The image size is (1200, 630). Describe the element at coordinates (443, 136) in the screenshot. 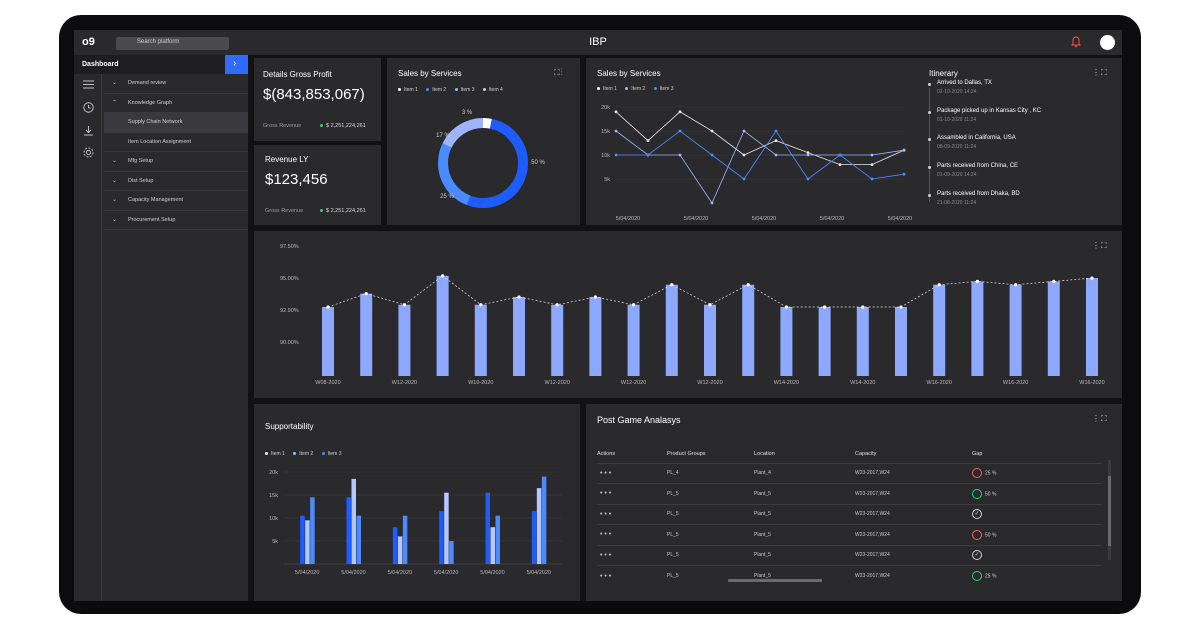

I see `slice-label: 17 %` at that location.